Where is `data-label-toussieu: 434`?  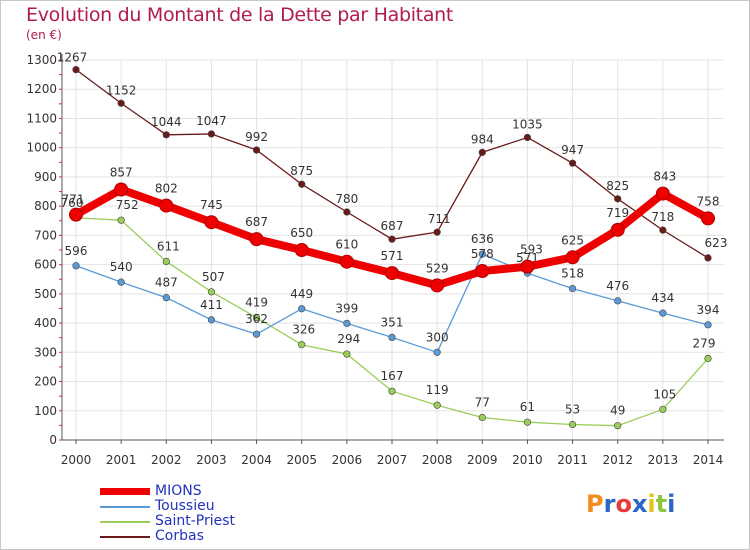
data-label-toussieu: 434 is located at coordinates (662, 298).